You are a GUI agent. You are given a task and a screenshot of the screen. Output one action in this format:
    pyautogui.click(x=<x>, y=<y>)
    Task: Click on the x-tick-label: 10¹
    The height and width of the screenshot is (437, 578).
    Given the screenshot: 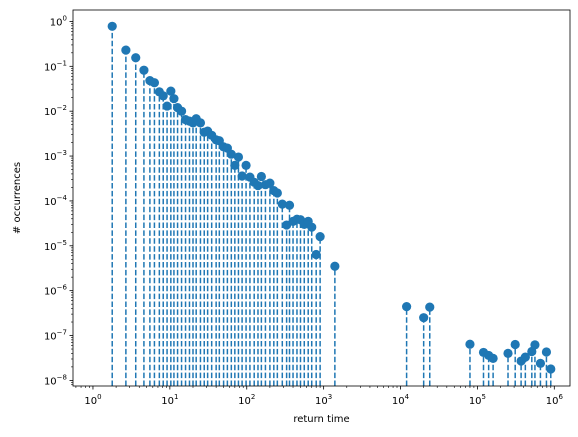 What is the action you would take?
    pyautogui.click(x=169, y=400)
    